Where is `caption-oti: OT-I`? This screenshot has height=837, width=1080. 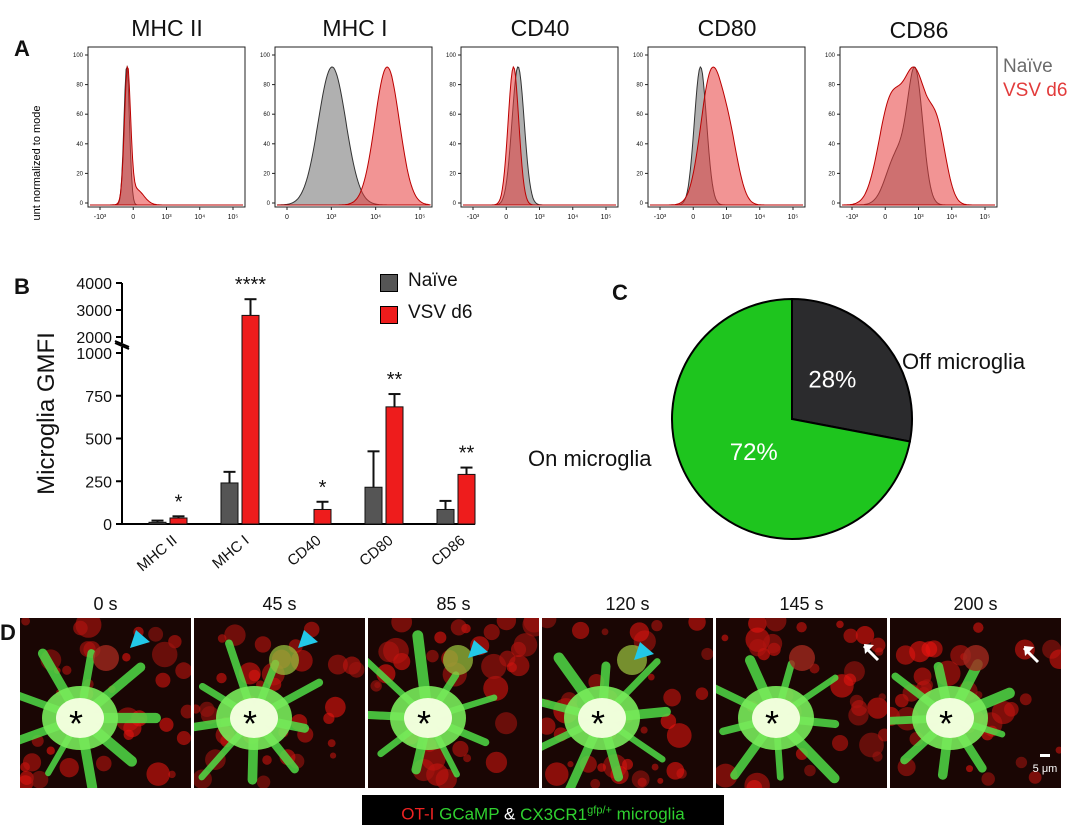 caption-oti: OT-I is located at coordinates (418, 814).